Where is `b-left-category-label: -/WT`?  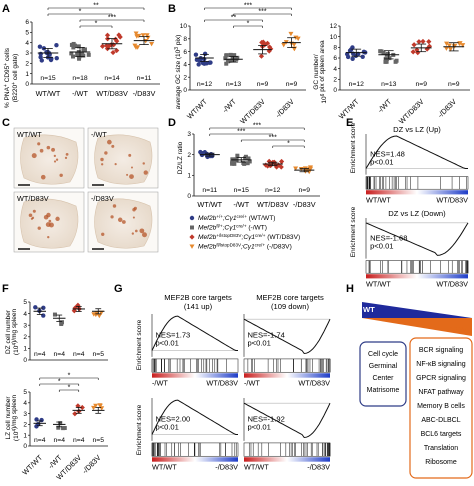
b-left-category-label: -/WT is located at coordinates (229, 106).